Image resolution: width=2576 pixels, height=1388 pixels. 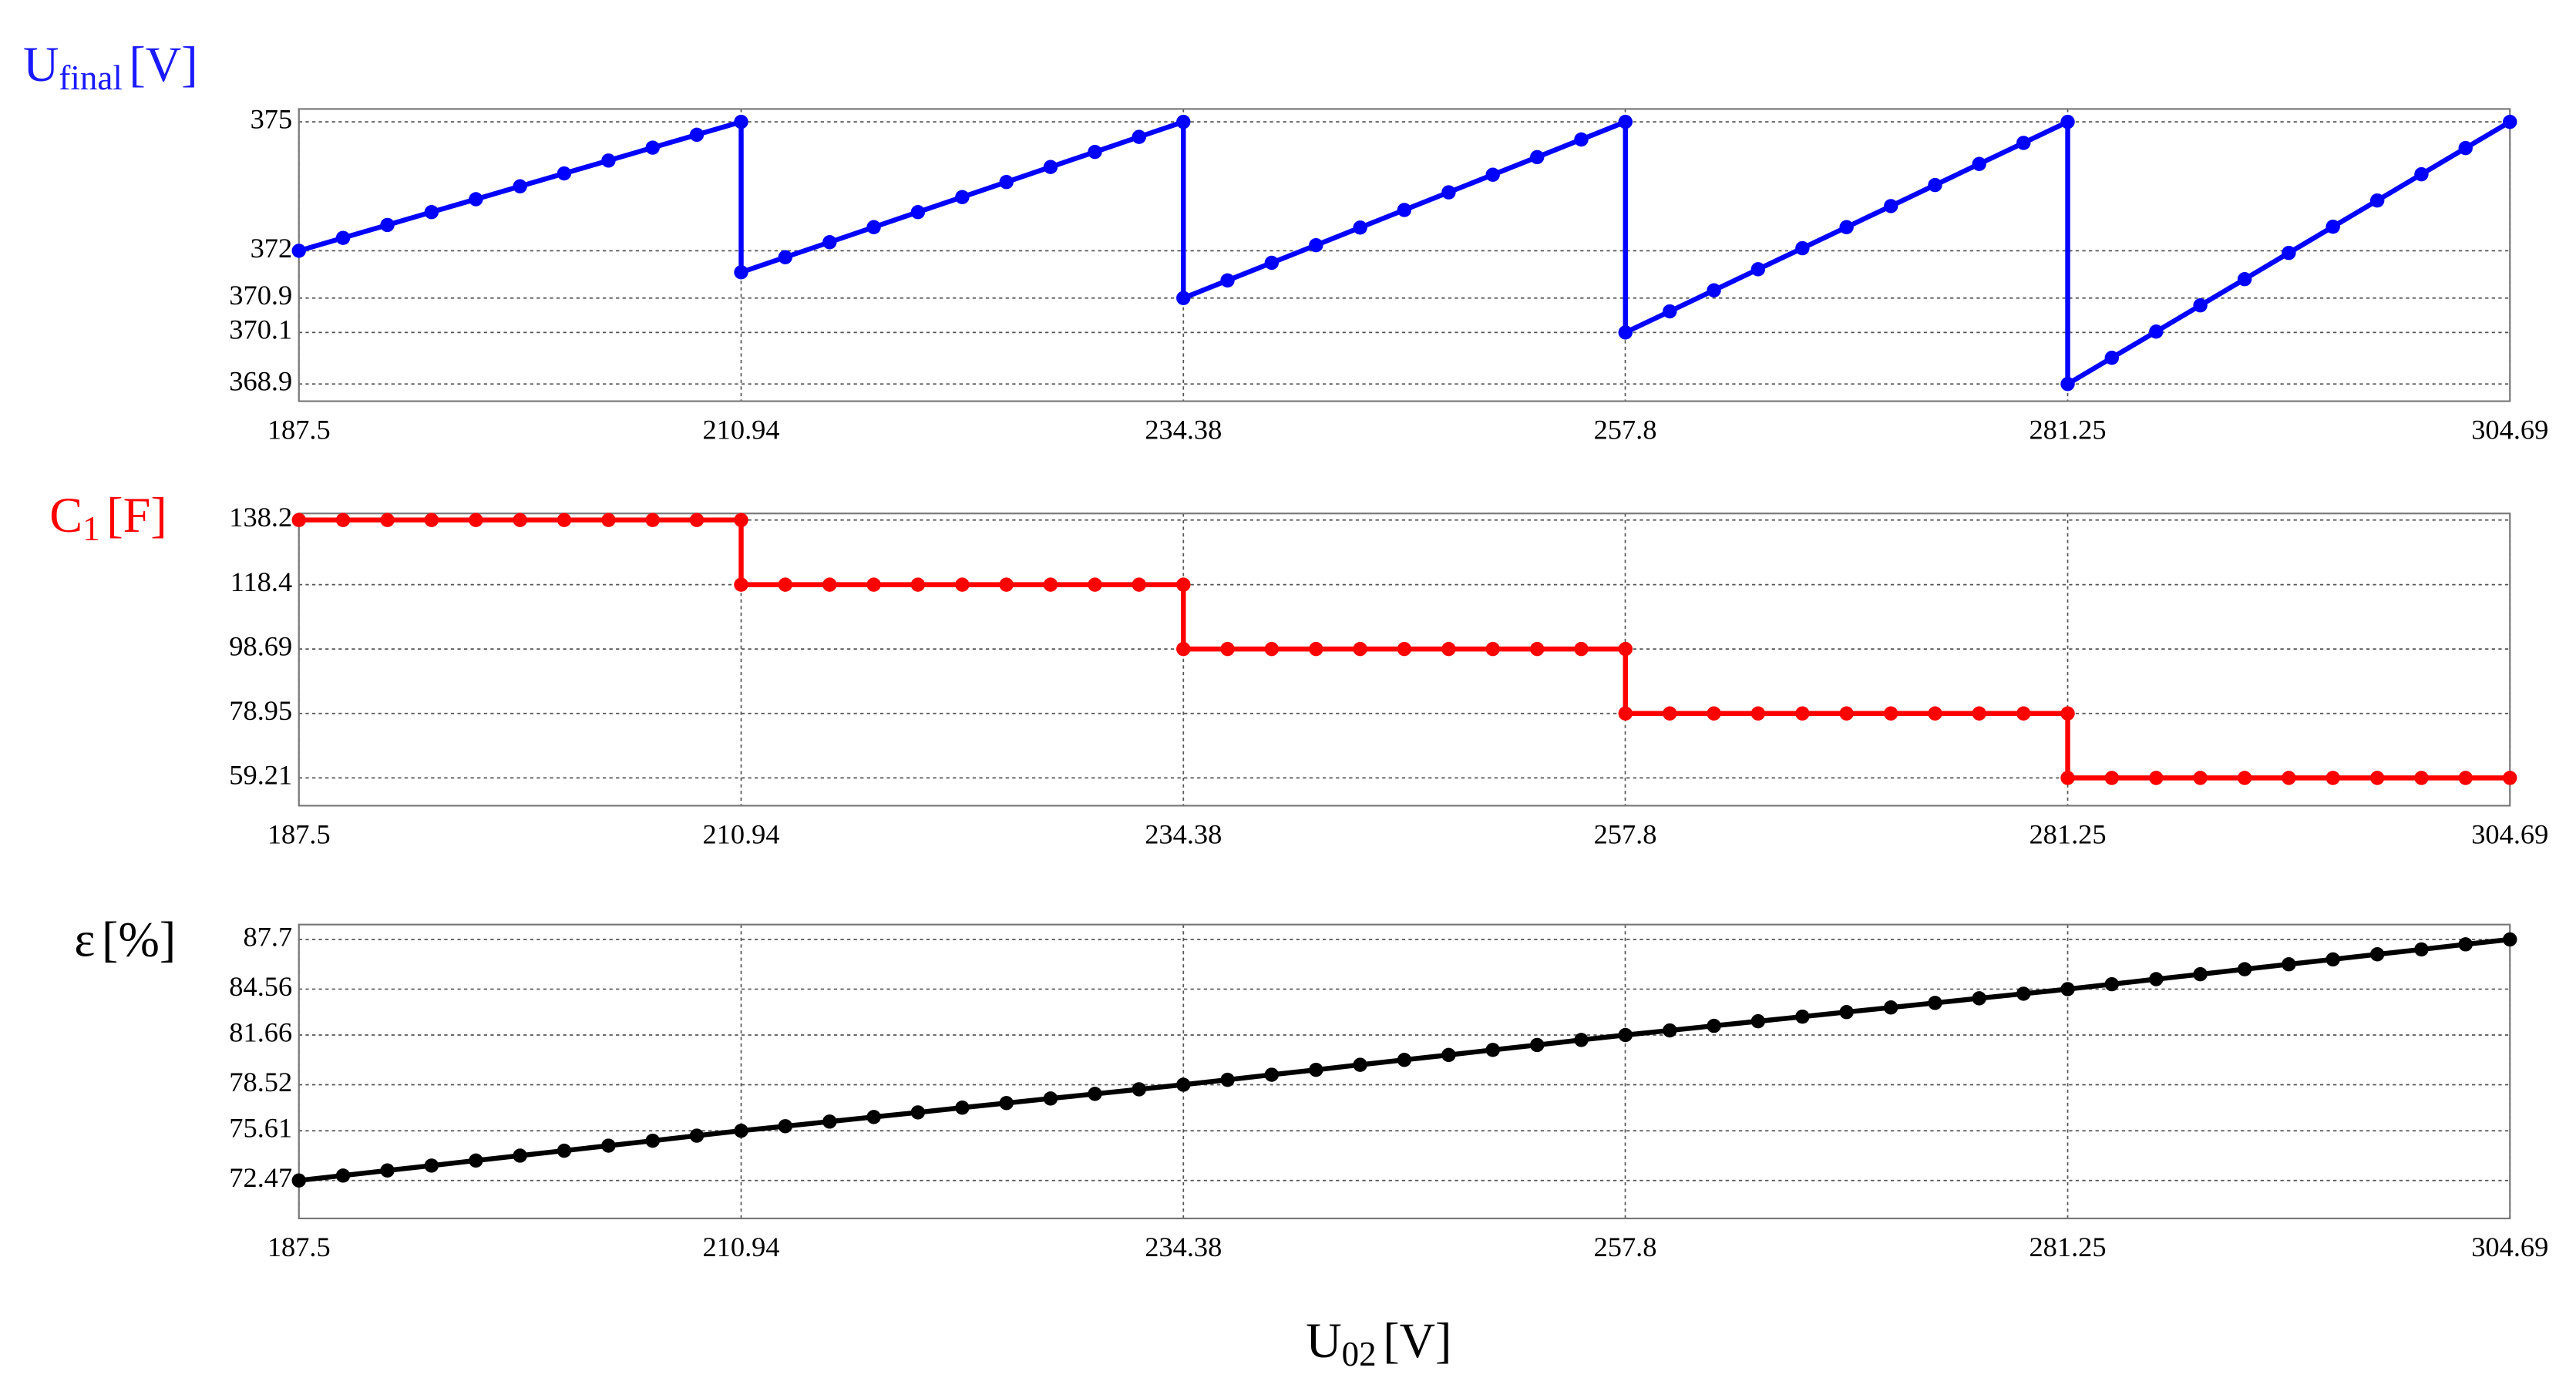 What do you see at coordinates (65, 515) in the screenshot?
I see `label-main: C` at bounding box center [65, 515].